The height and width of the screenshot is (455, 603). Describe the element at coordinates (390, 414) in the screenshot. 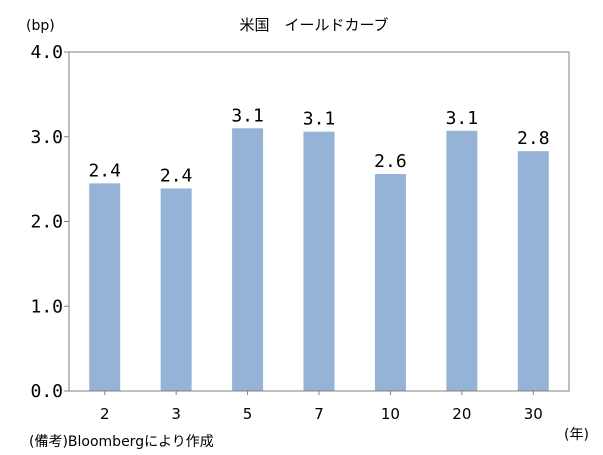

I see `x-tick-label-10: 10` at that location.